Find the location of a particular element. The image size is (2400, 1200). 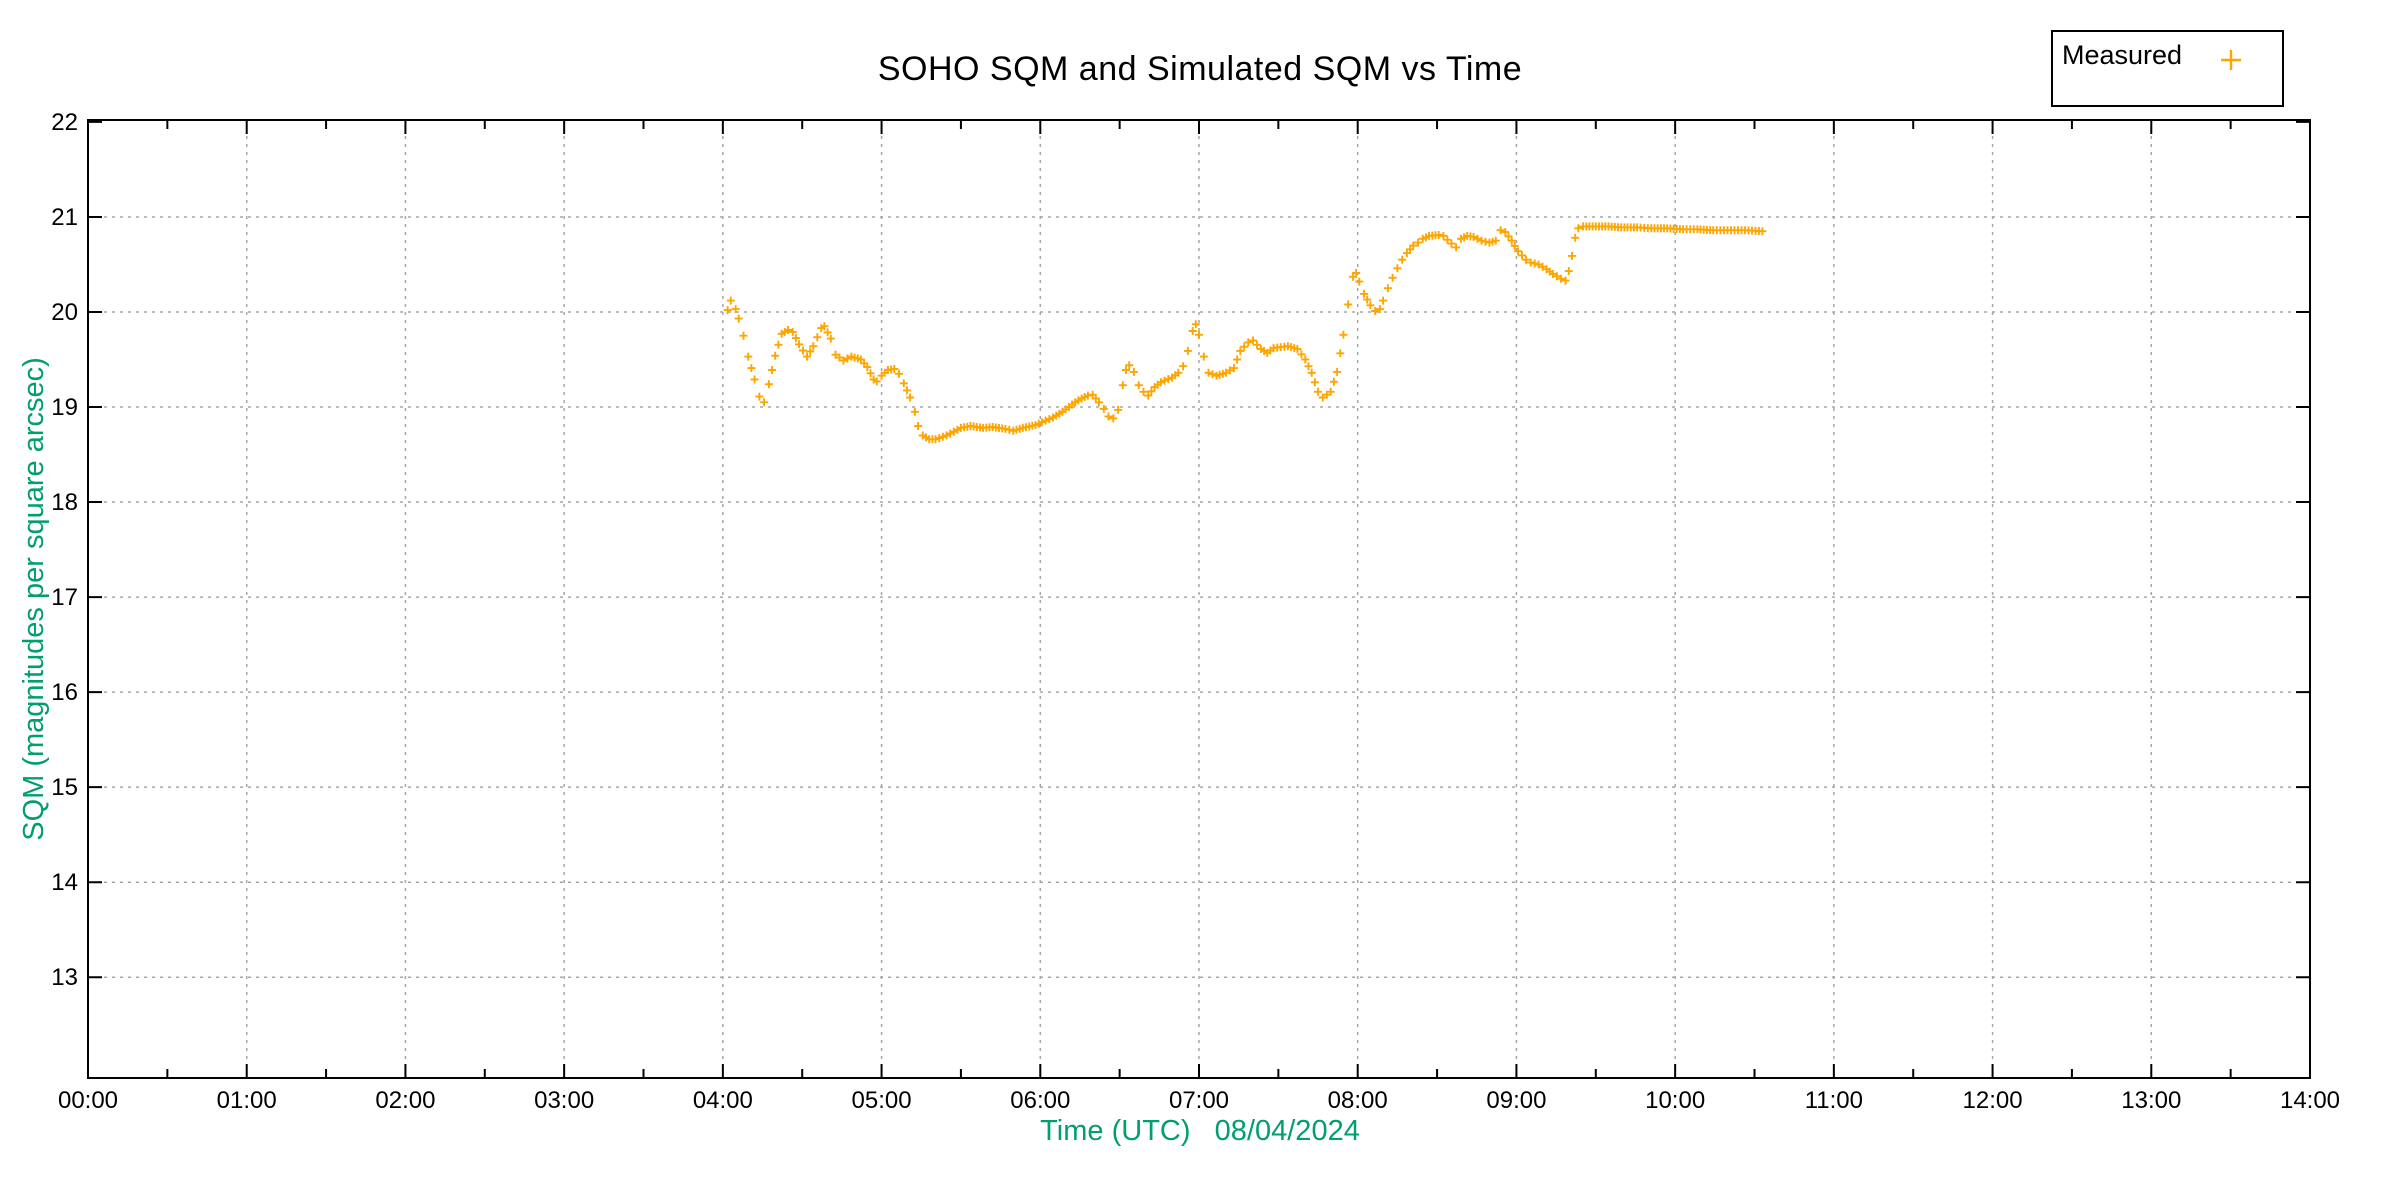

y-tick-label: 13 is located at coordinates (64, 978).